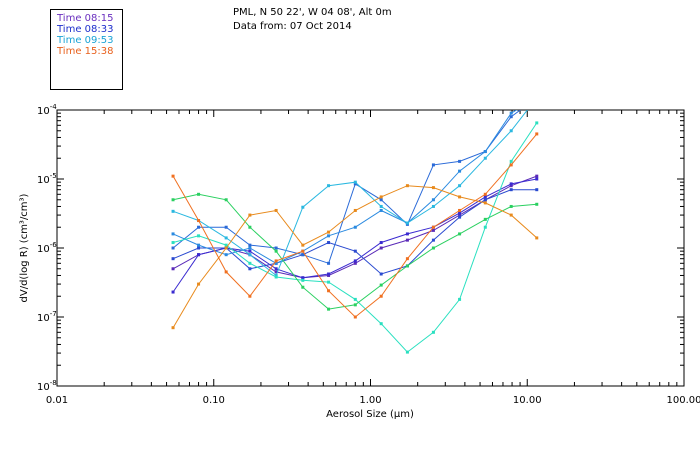  I want to click on x-axis-label: Aerosol Size (μm), so click(370, 414).